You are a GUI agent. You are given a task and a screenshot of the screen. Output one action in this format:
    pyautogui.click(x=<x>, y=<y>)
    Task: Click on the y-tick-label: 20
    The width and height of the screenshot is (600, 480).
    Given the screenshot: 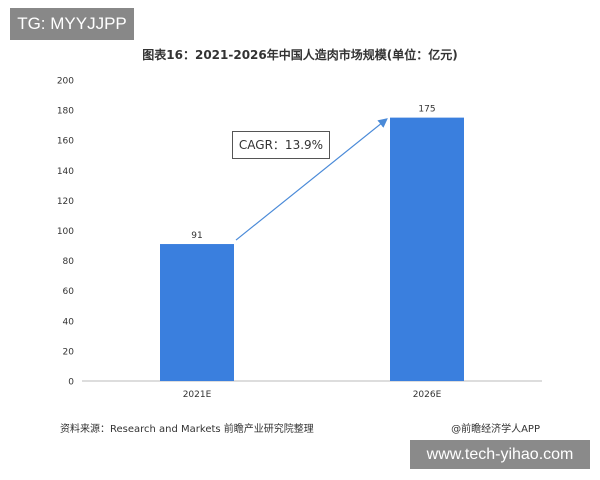 What is the action you would take?
    pyautogui.click(x=69, y=352)
    